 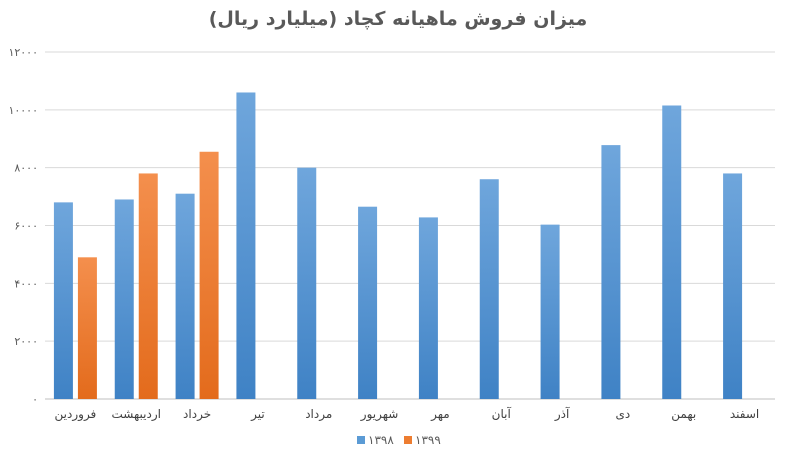 I want to click on x-tick-label: اسفند, so click(x=744, y=414).